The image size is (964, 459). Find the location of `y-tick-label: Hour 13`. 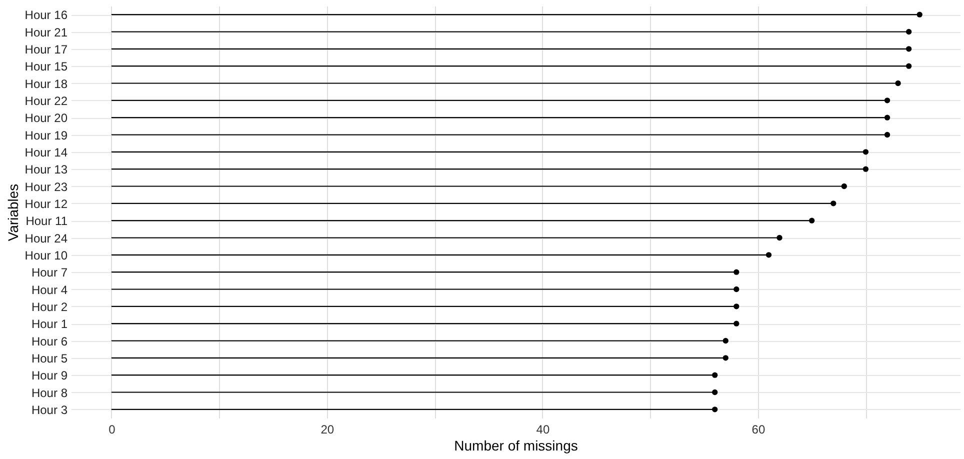

y-tick-label: Hour 13 is located at coordinates (46, 169).